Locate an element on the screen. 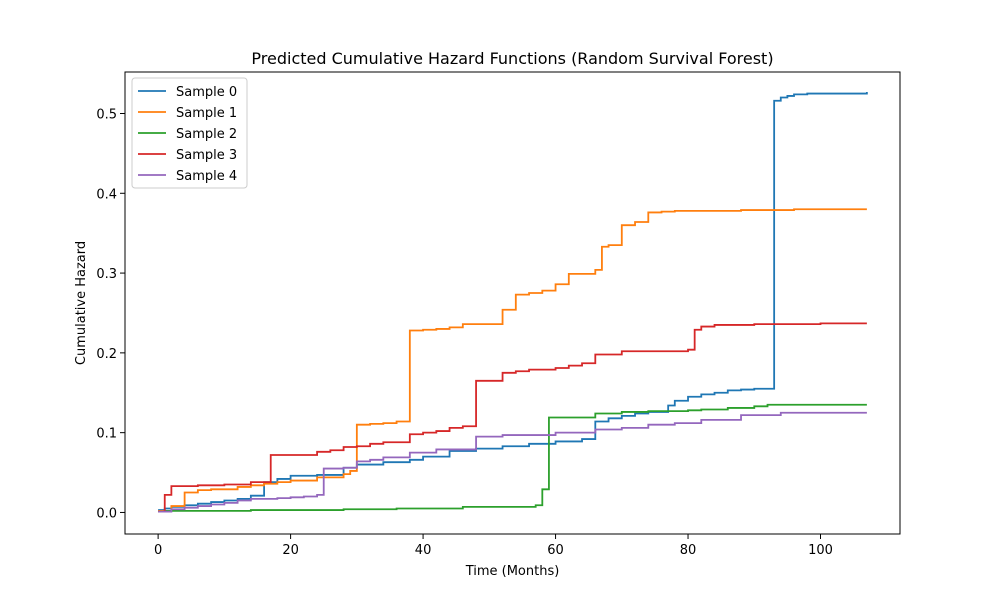  legend-box is located at coordinates (189, 133).